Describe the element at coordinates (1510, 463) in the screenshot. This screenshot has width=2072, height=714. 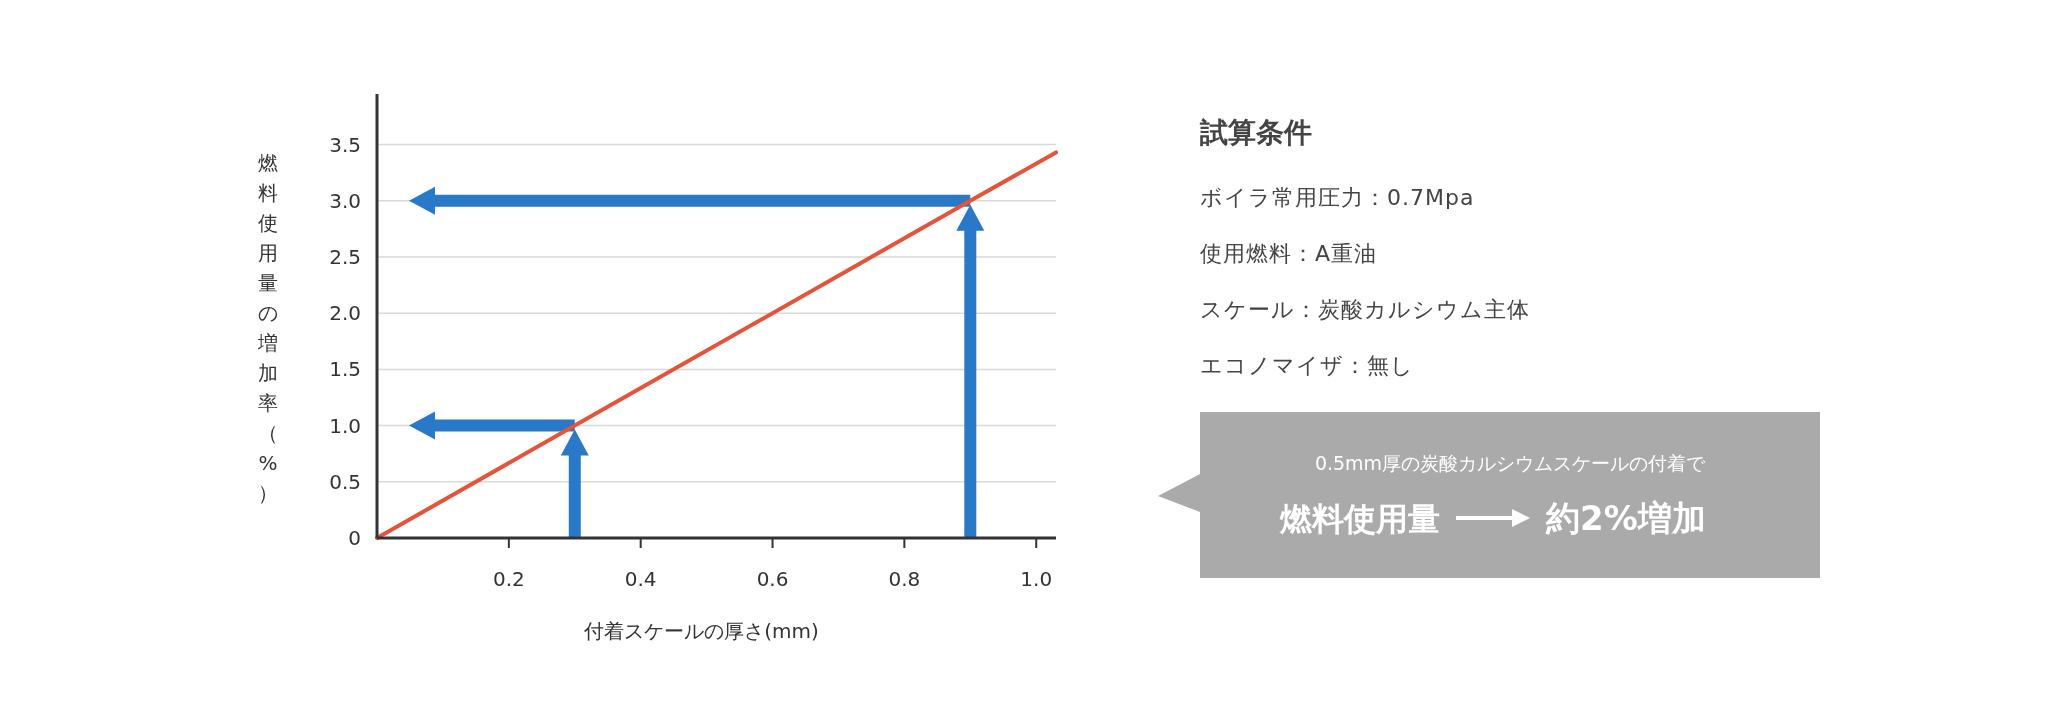
I see `text: 0.5mm厚の炭酸カルシウムスケールの付着で` at that location.